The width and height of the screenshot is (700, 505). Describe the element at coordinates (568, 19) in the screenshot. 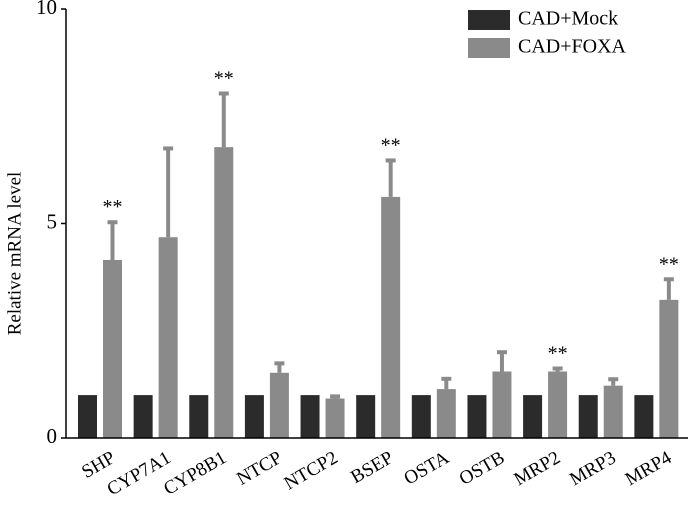

I see `legend-label-cad-mock: CAD+Mock` at that location.